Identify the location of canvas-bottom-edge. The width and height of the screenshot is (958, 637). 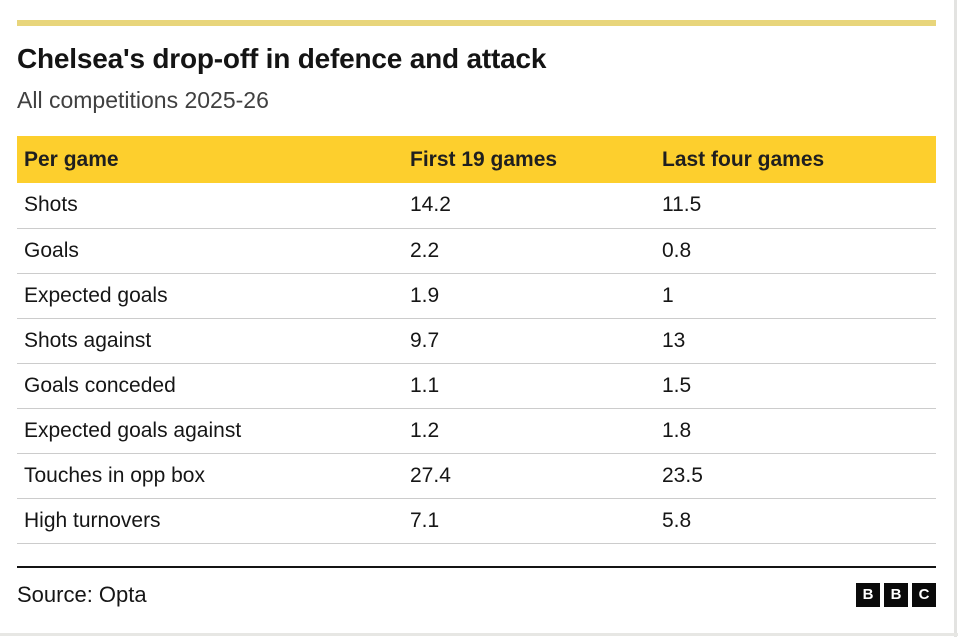
(479, 634).